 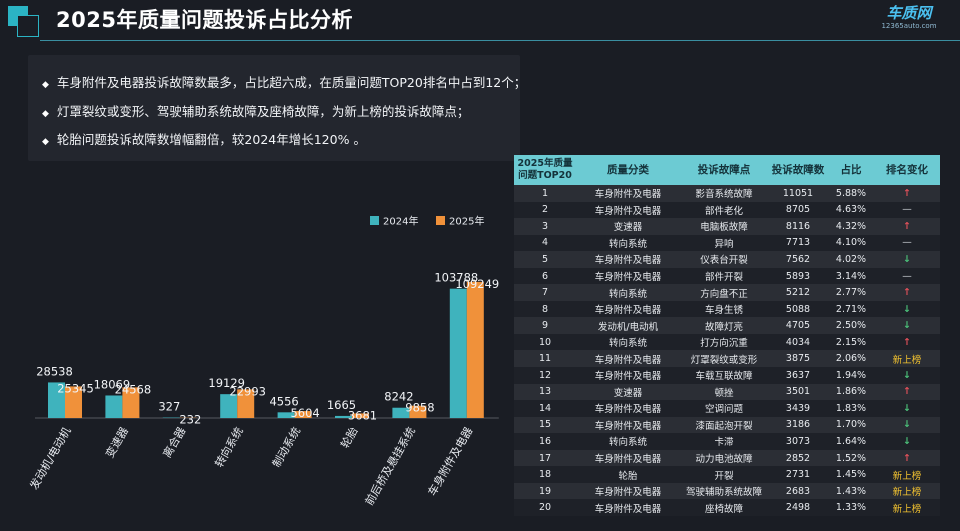 I want to click on cell-rank: 11, so click(x=545, y=359).